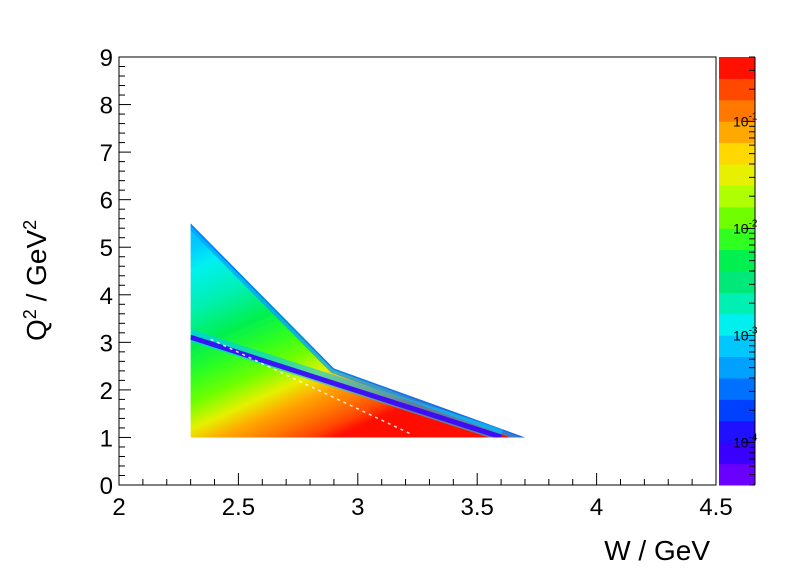  What do you see at coordinates (357, 507) in the screenshot?
I see `x-tick-label: 3` at bounding box center [357, 507].